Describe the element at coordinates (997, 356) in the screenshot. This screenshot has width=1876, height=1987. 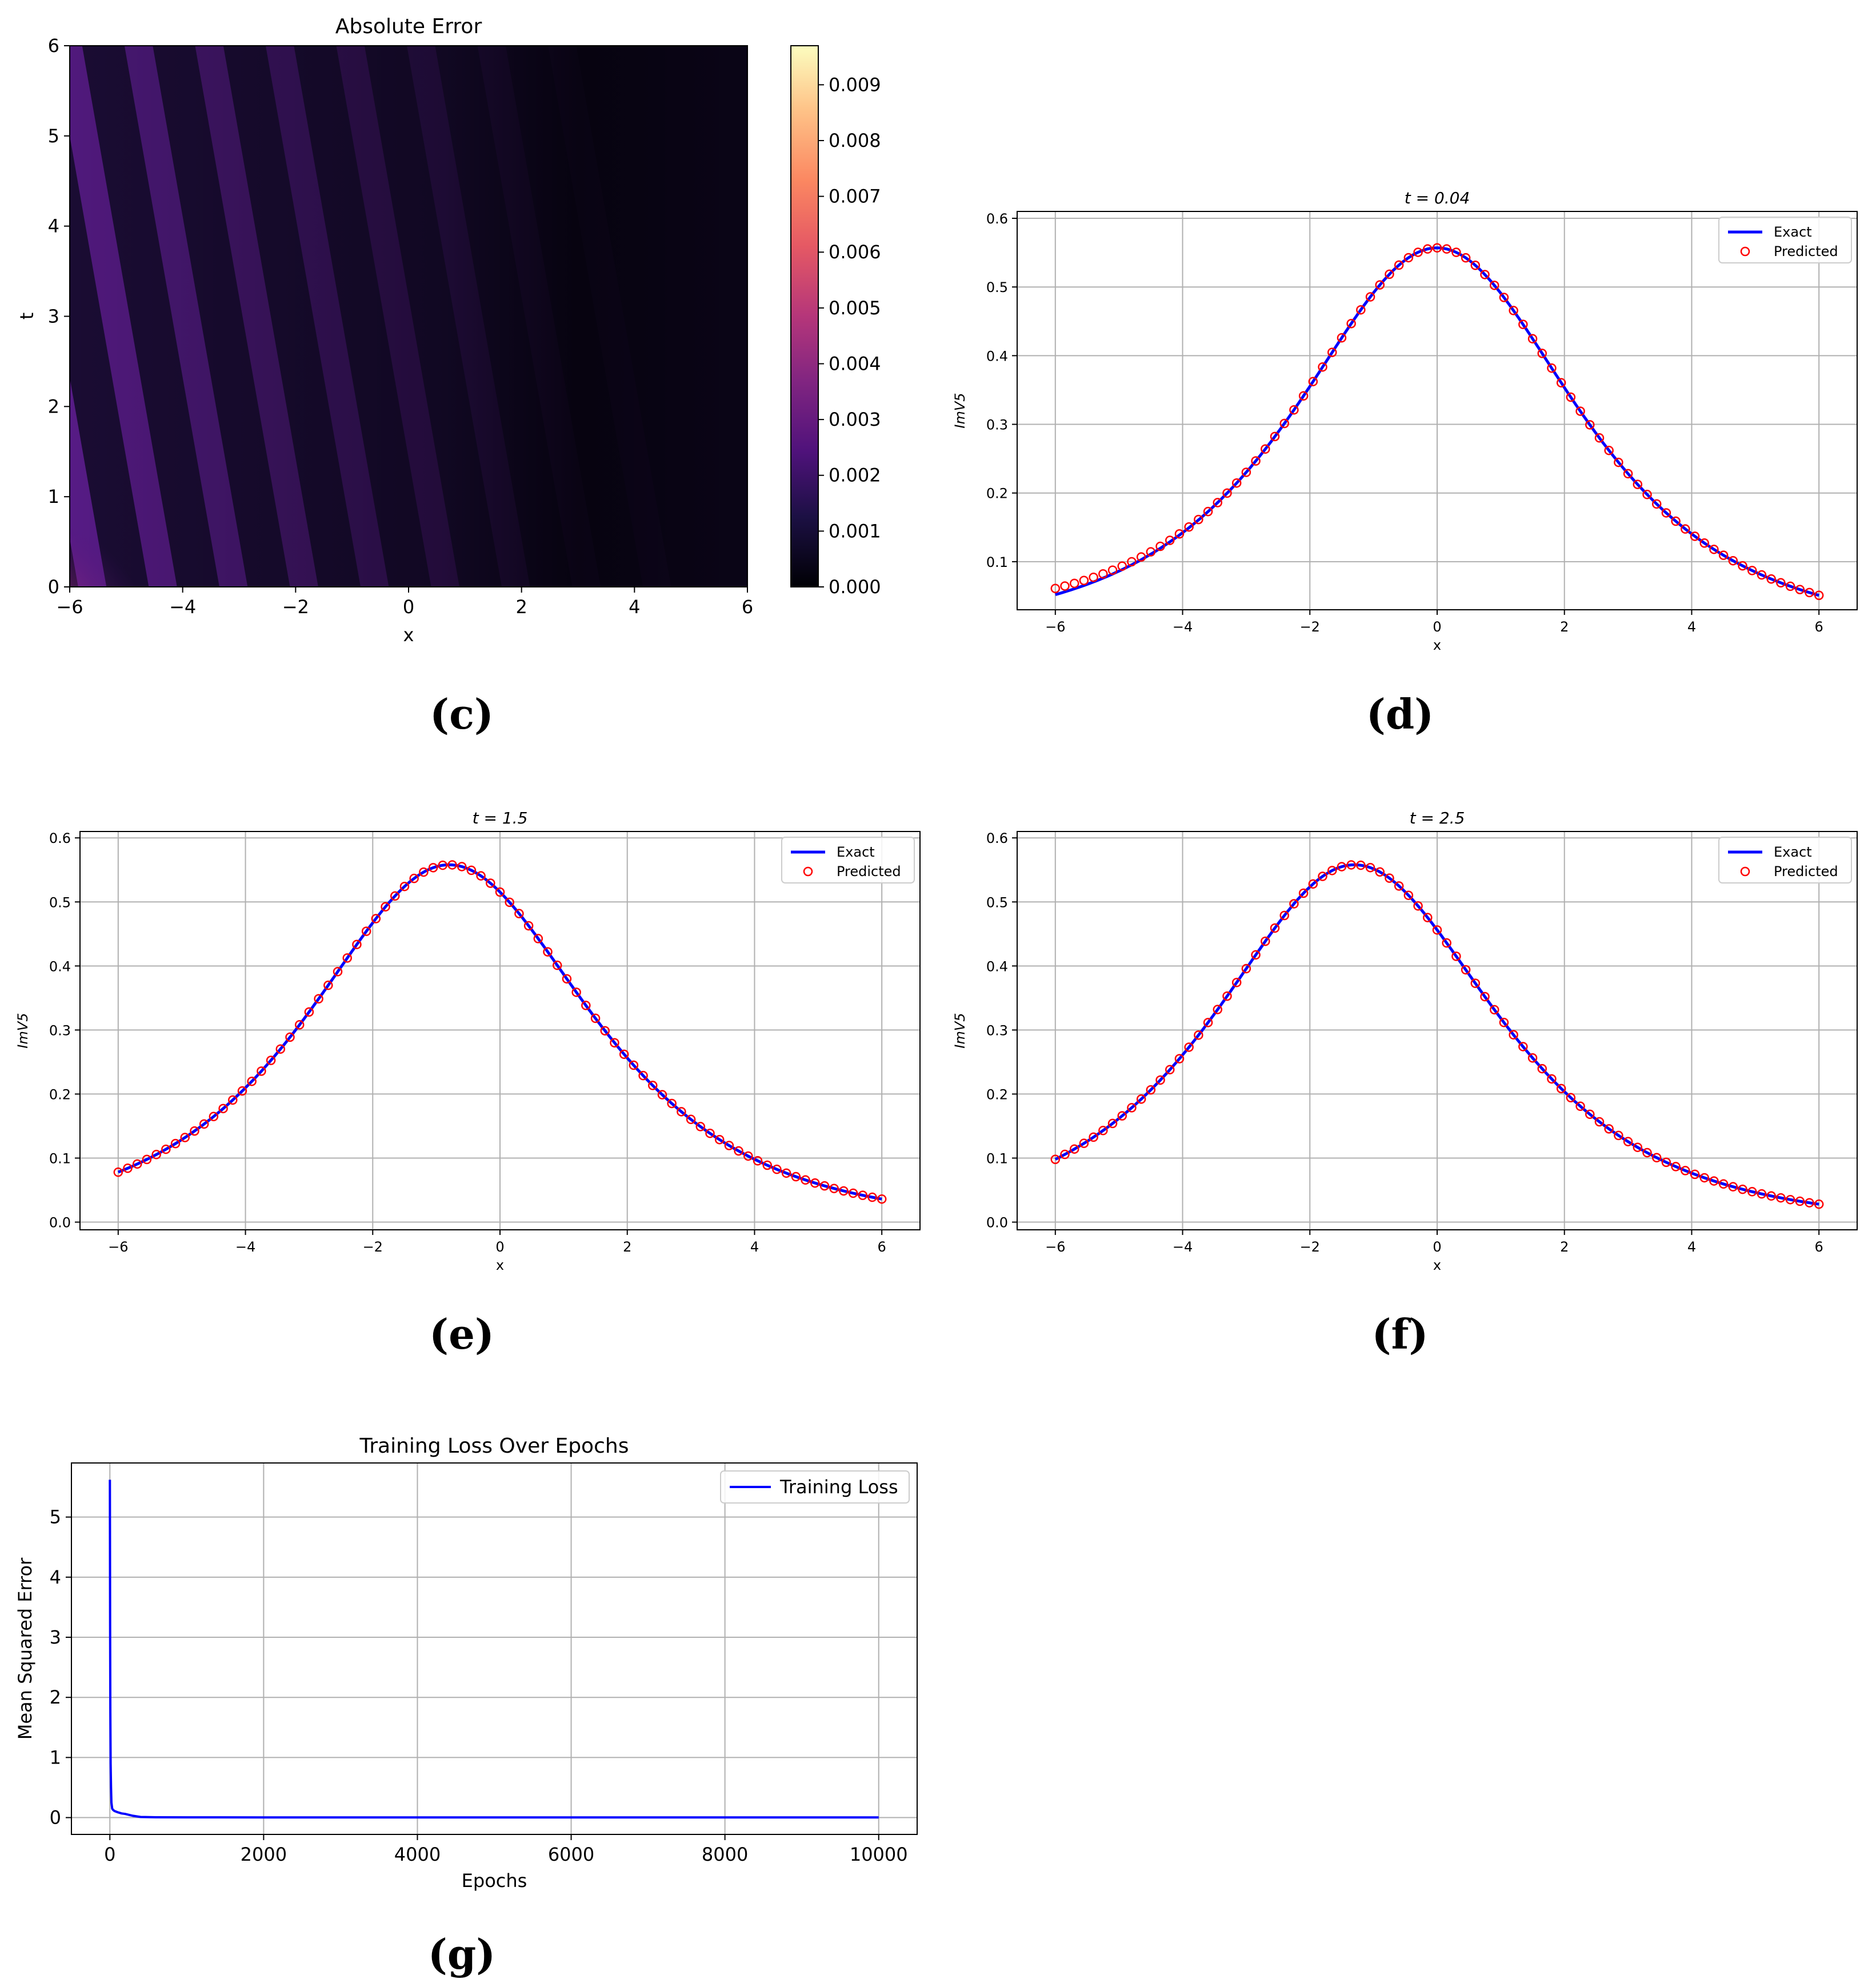
I see `y-tick-label: 0.4` at that location.